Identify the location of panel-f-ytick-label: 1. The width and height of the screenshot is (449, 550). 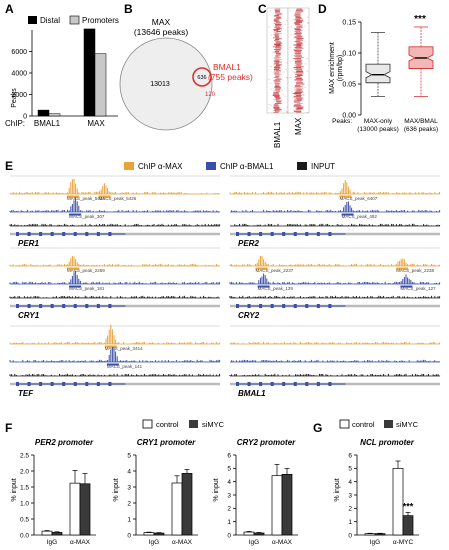
(229, 522).